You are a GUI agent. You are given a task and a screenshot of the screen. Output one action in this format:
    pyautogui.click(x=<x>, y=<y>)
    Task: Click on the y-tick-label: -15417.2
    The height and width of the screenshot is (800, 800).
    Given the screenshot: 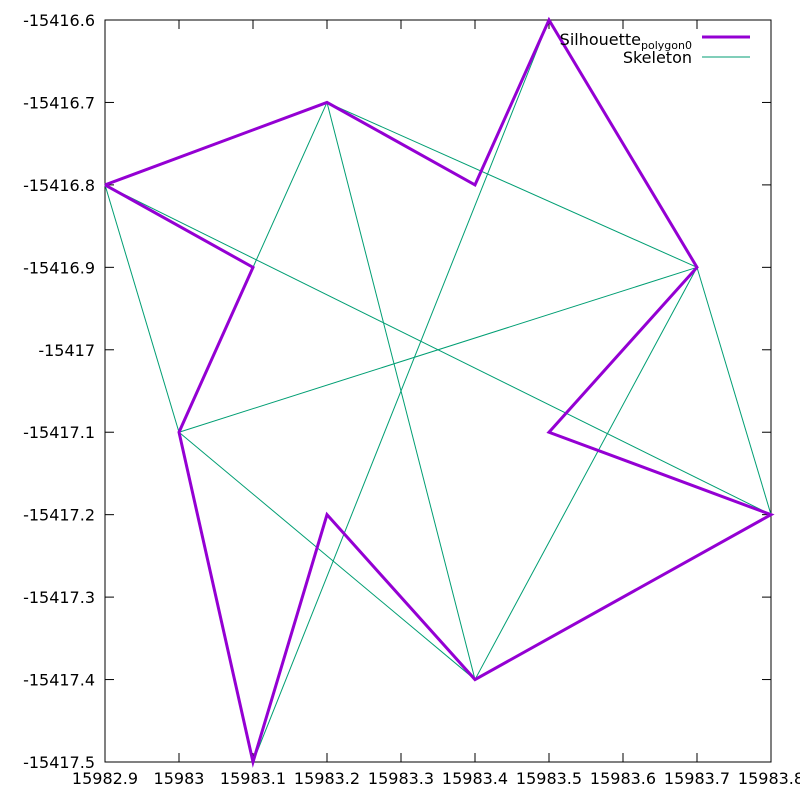 What is the action you would take?
    pyautogui.click(x=59, y=515)
    